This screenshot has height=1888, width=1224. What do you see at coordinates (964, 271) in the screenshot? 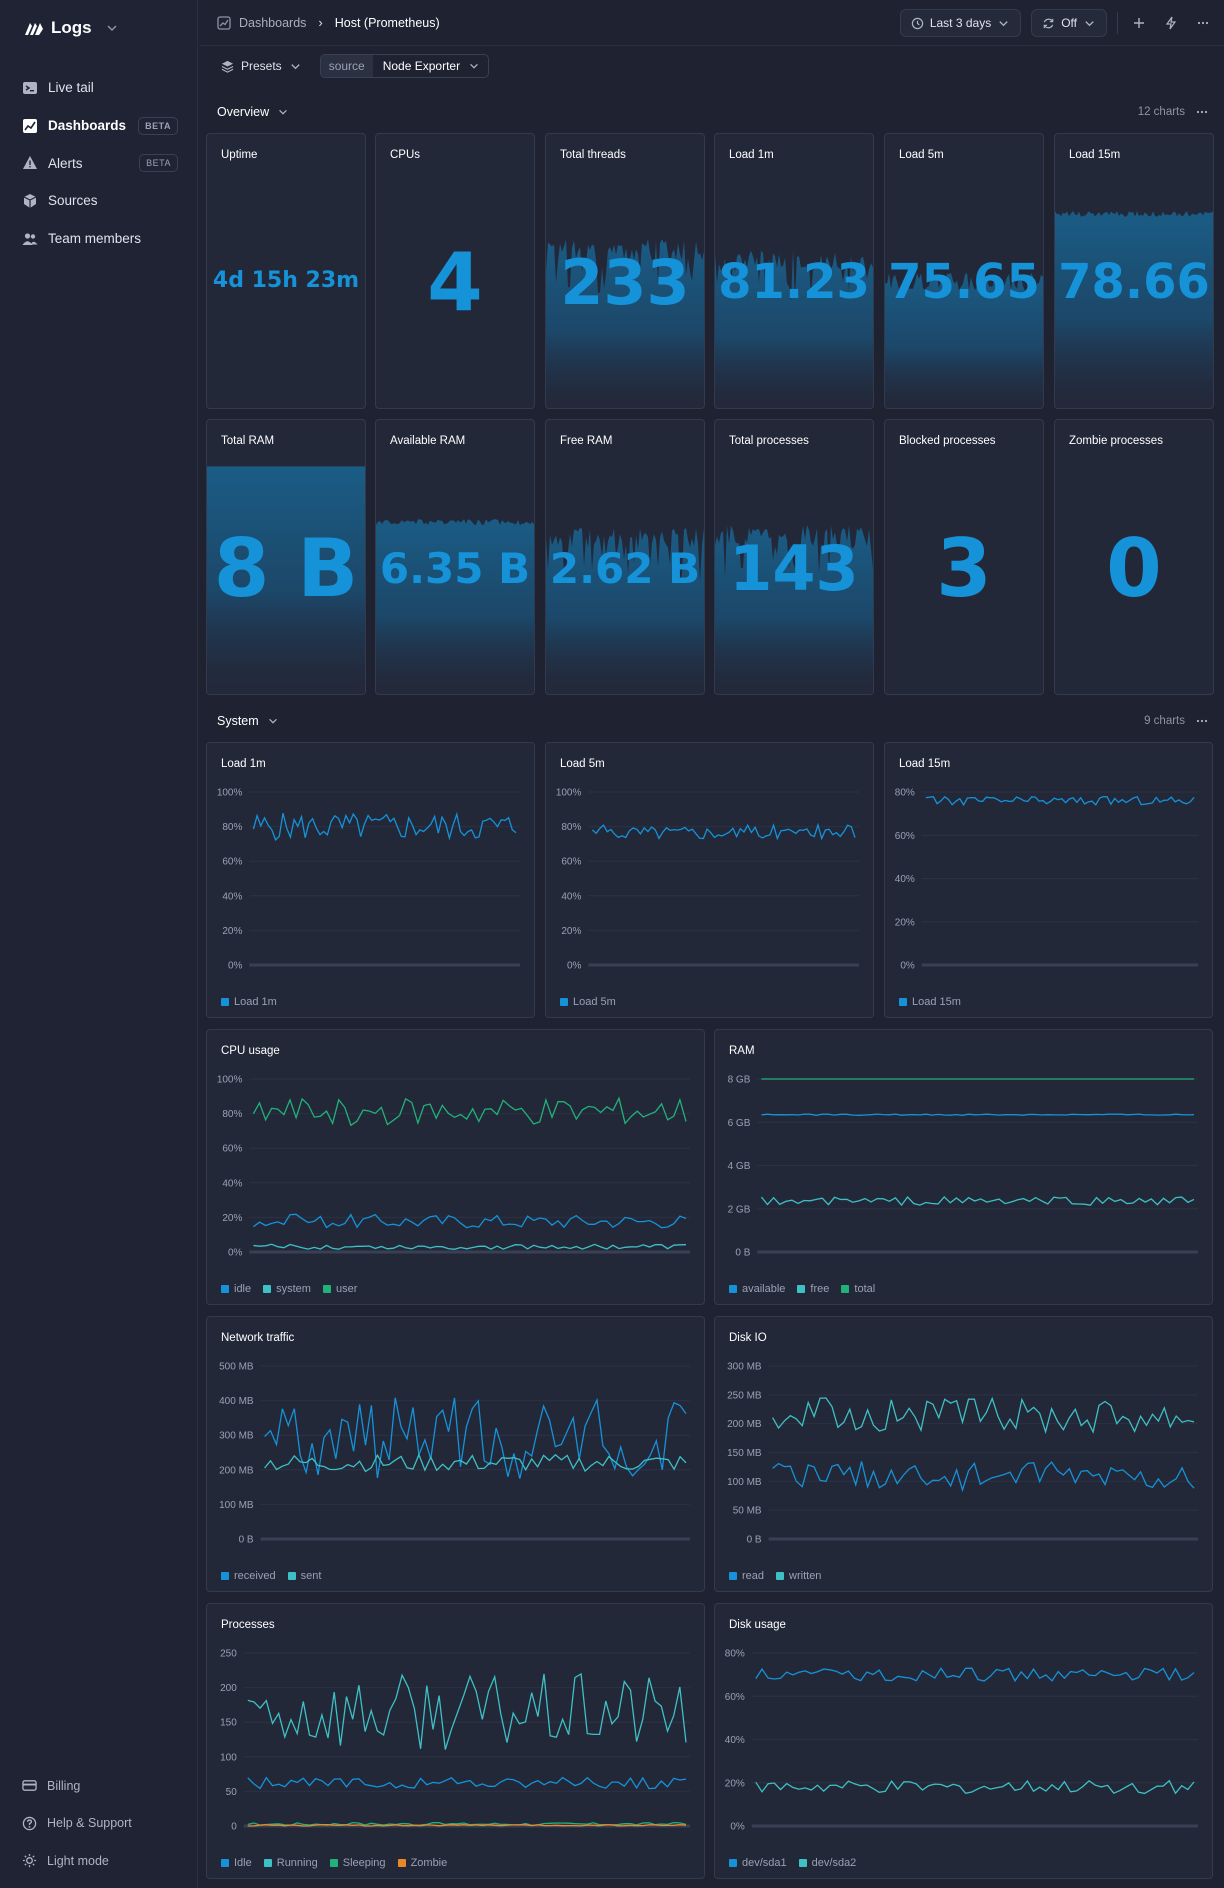
I see `stat-card-load-5m: Load 5m 75.65` at bounding box center [964, 271].